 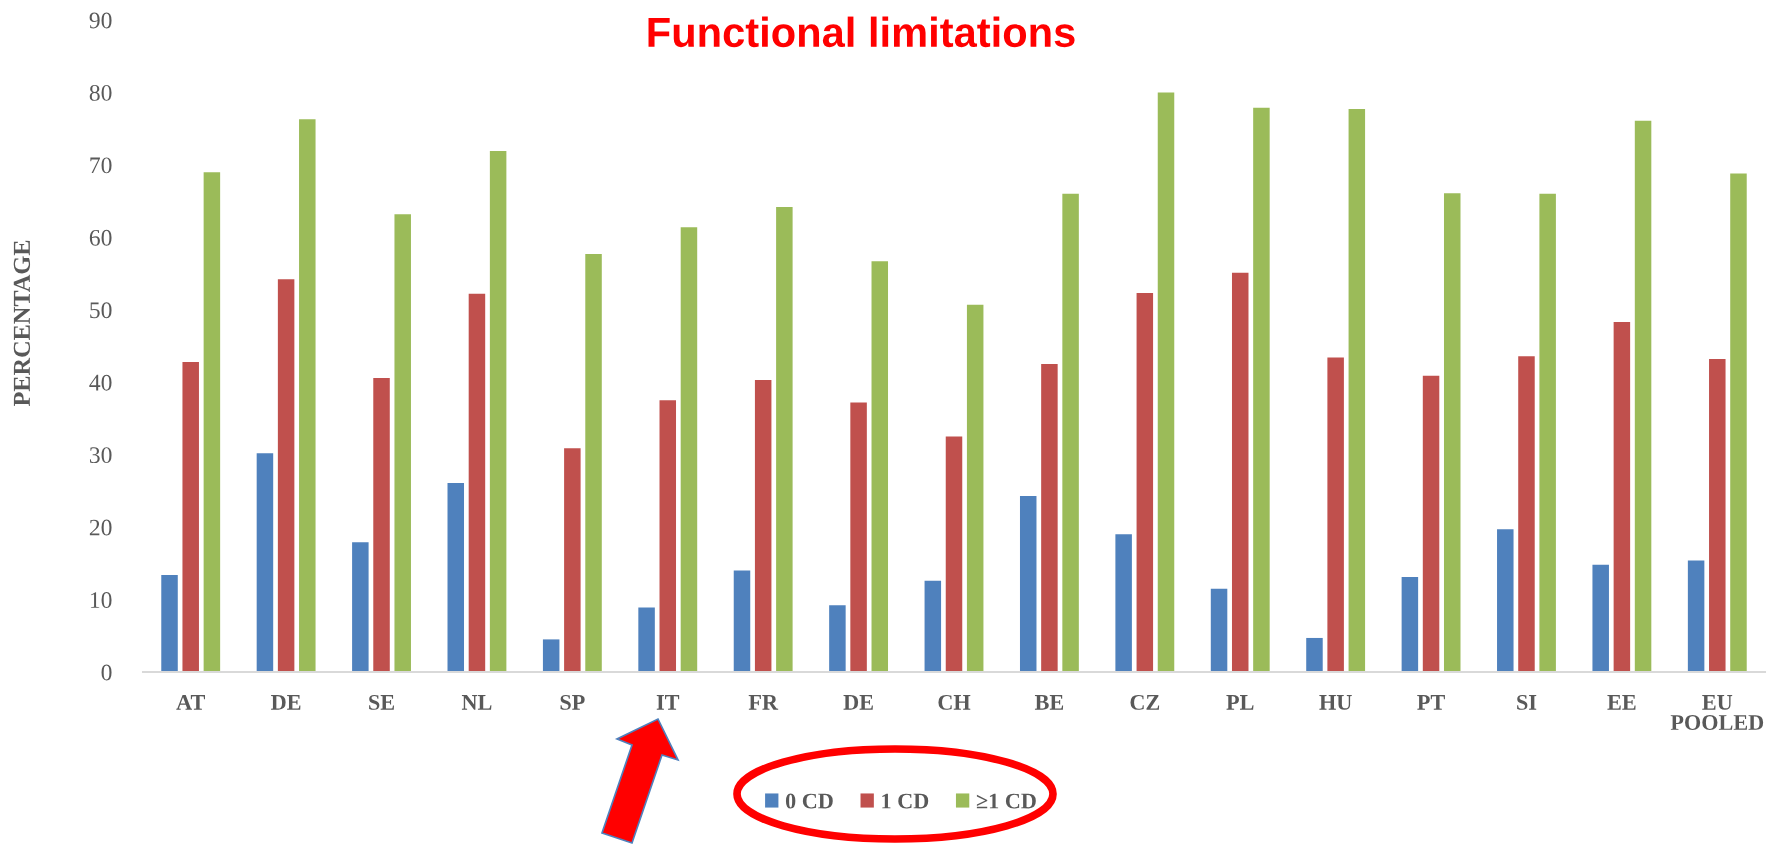 I want to click on y-tick-label: 40, so click(x=100, y=382).